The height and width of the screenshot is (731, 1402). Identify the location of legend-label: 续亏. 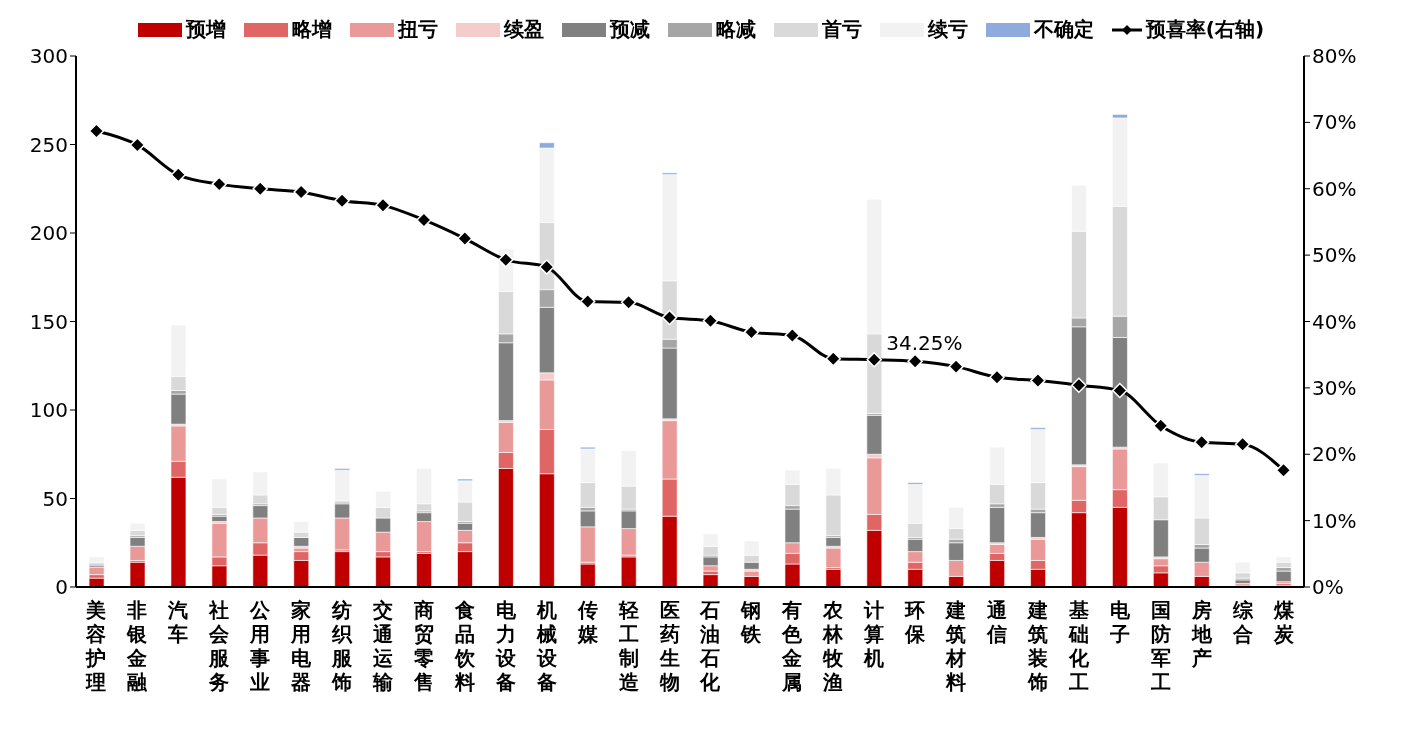
(947, 29).